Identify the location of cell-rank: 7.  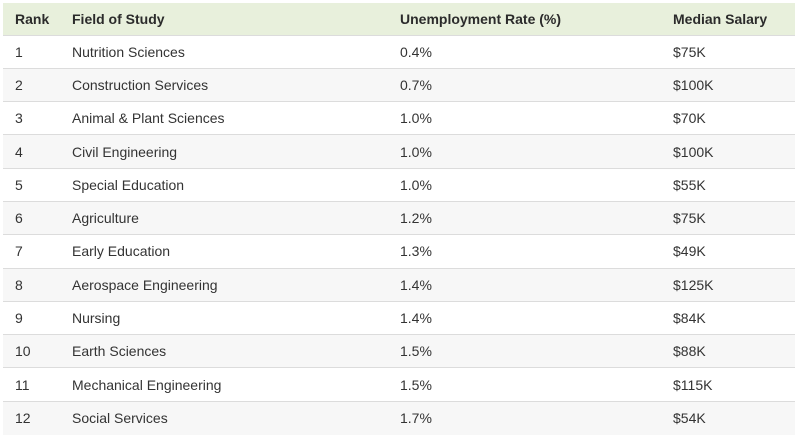
(19, 251).